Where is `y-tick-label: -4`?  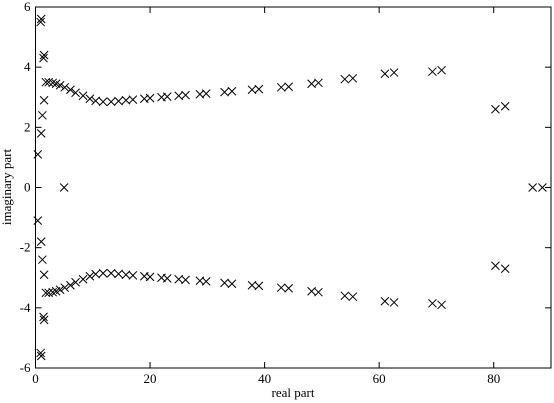
y-tick-label: -4 is located at coordinates (25, 307).